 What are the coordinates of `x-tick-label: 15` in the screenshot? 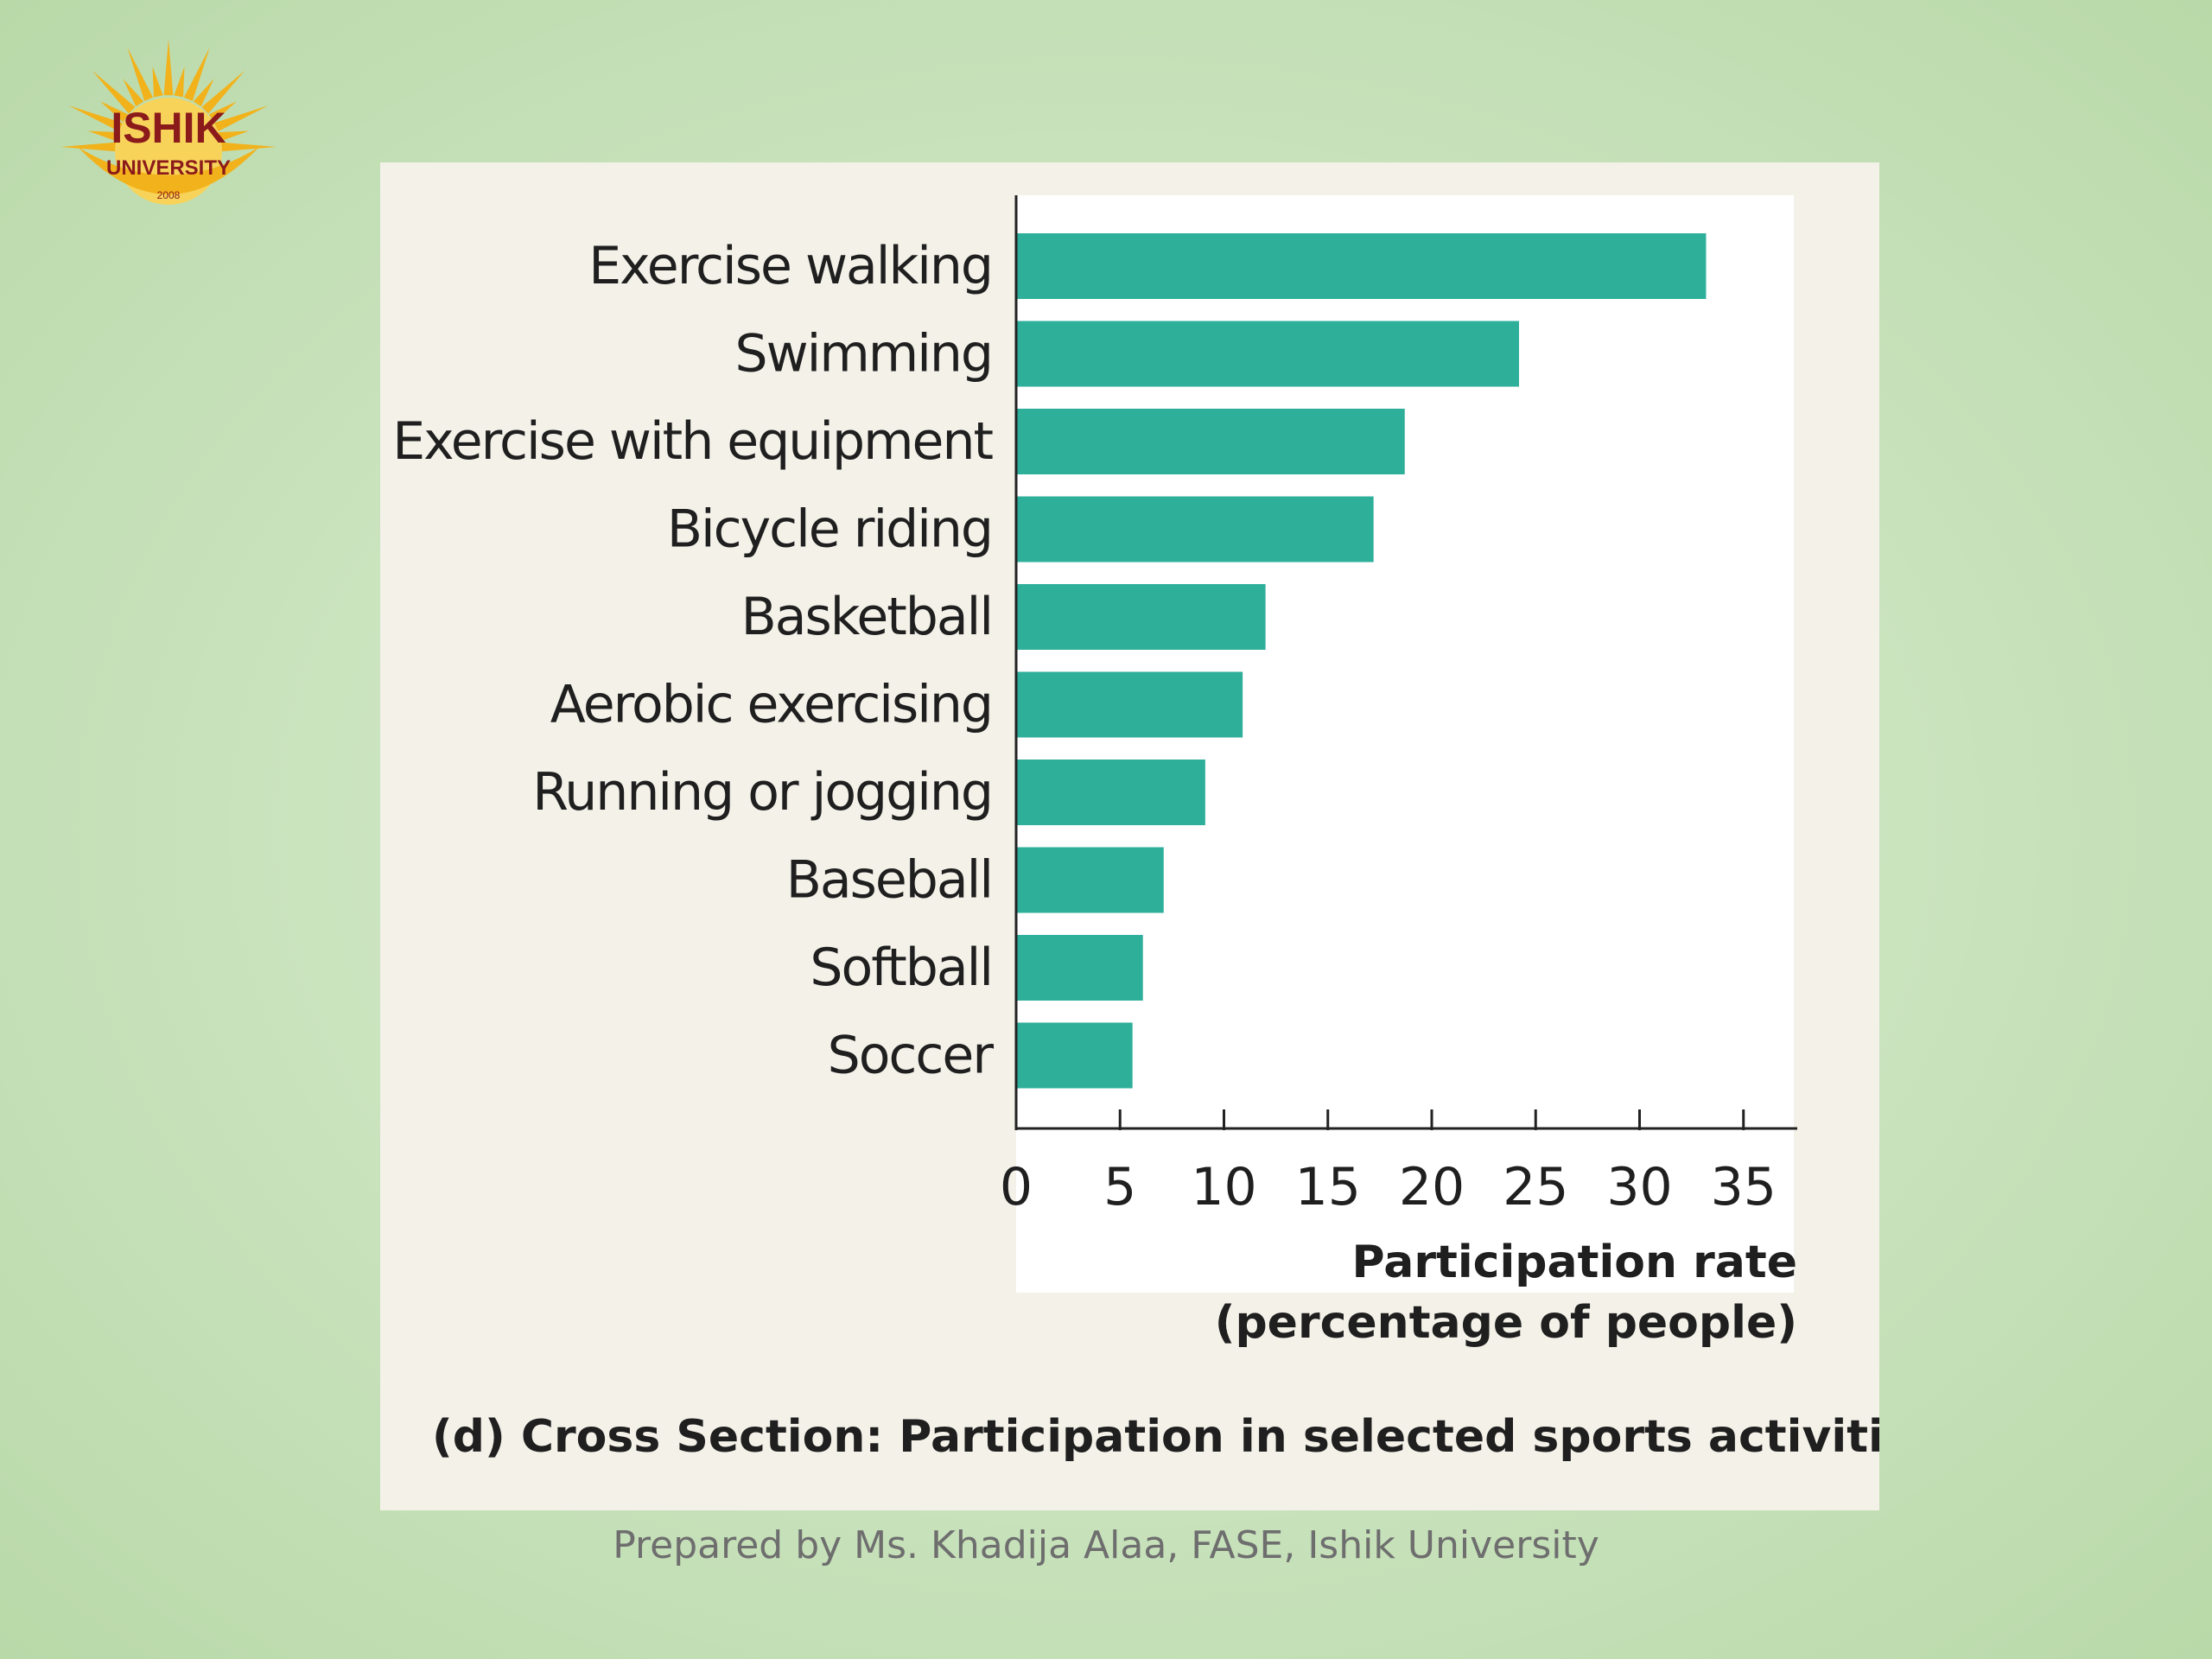 It's located at (1328, 1187).